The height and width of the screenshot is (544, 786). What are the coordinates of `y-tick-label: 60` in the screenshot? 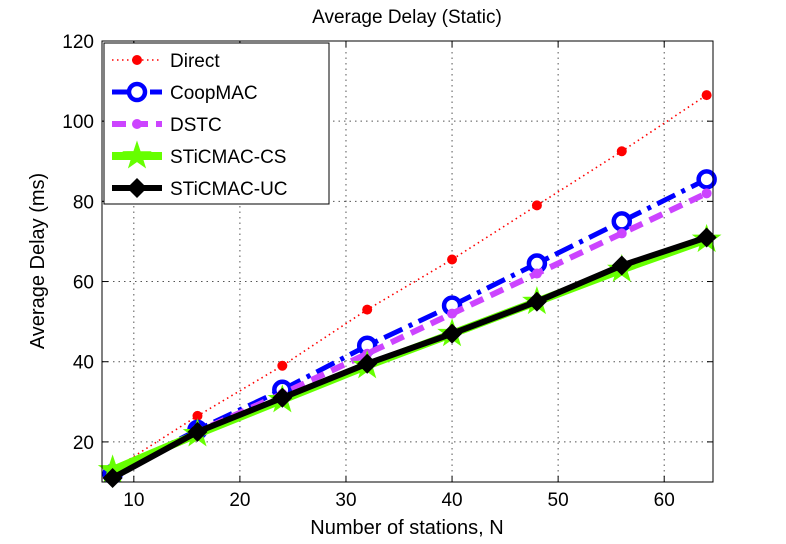 It's located at (83, 283).